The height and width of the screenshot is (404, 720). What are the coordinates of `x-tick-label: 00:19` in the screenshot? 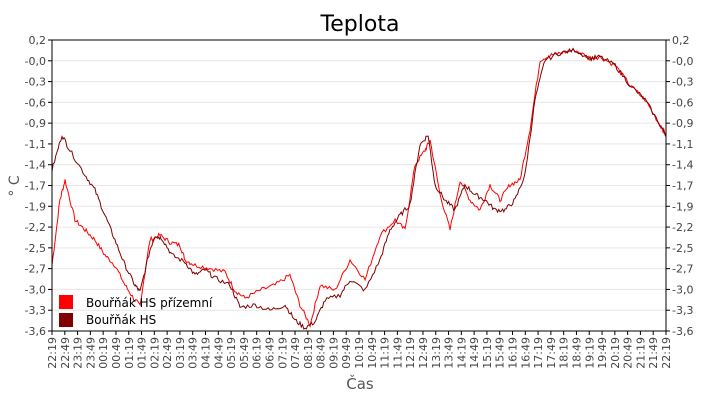 It's located at (103, 353).